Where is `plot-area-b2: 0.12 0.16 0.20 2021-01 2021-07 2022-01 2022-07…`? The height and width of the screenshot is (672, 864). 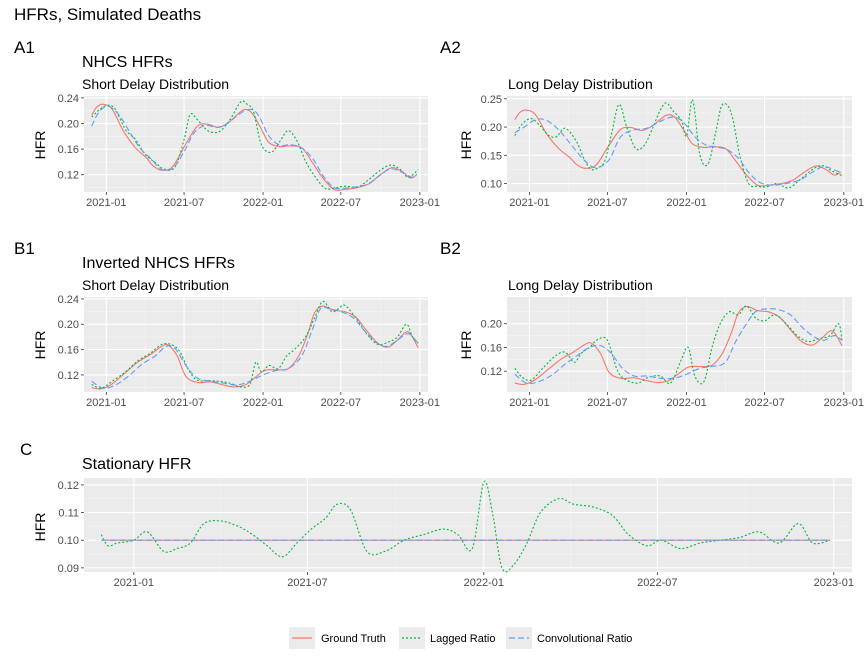 plot-area-b2: 0.12 0.16 0.20 2021-01 2021-07 2022-01 2022-07… is located at coordinates (672, 353).